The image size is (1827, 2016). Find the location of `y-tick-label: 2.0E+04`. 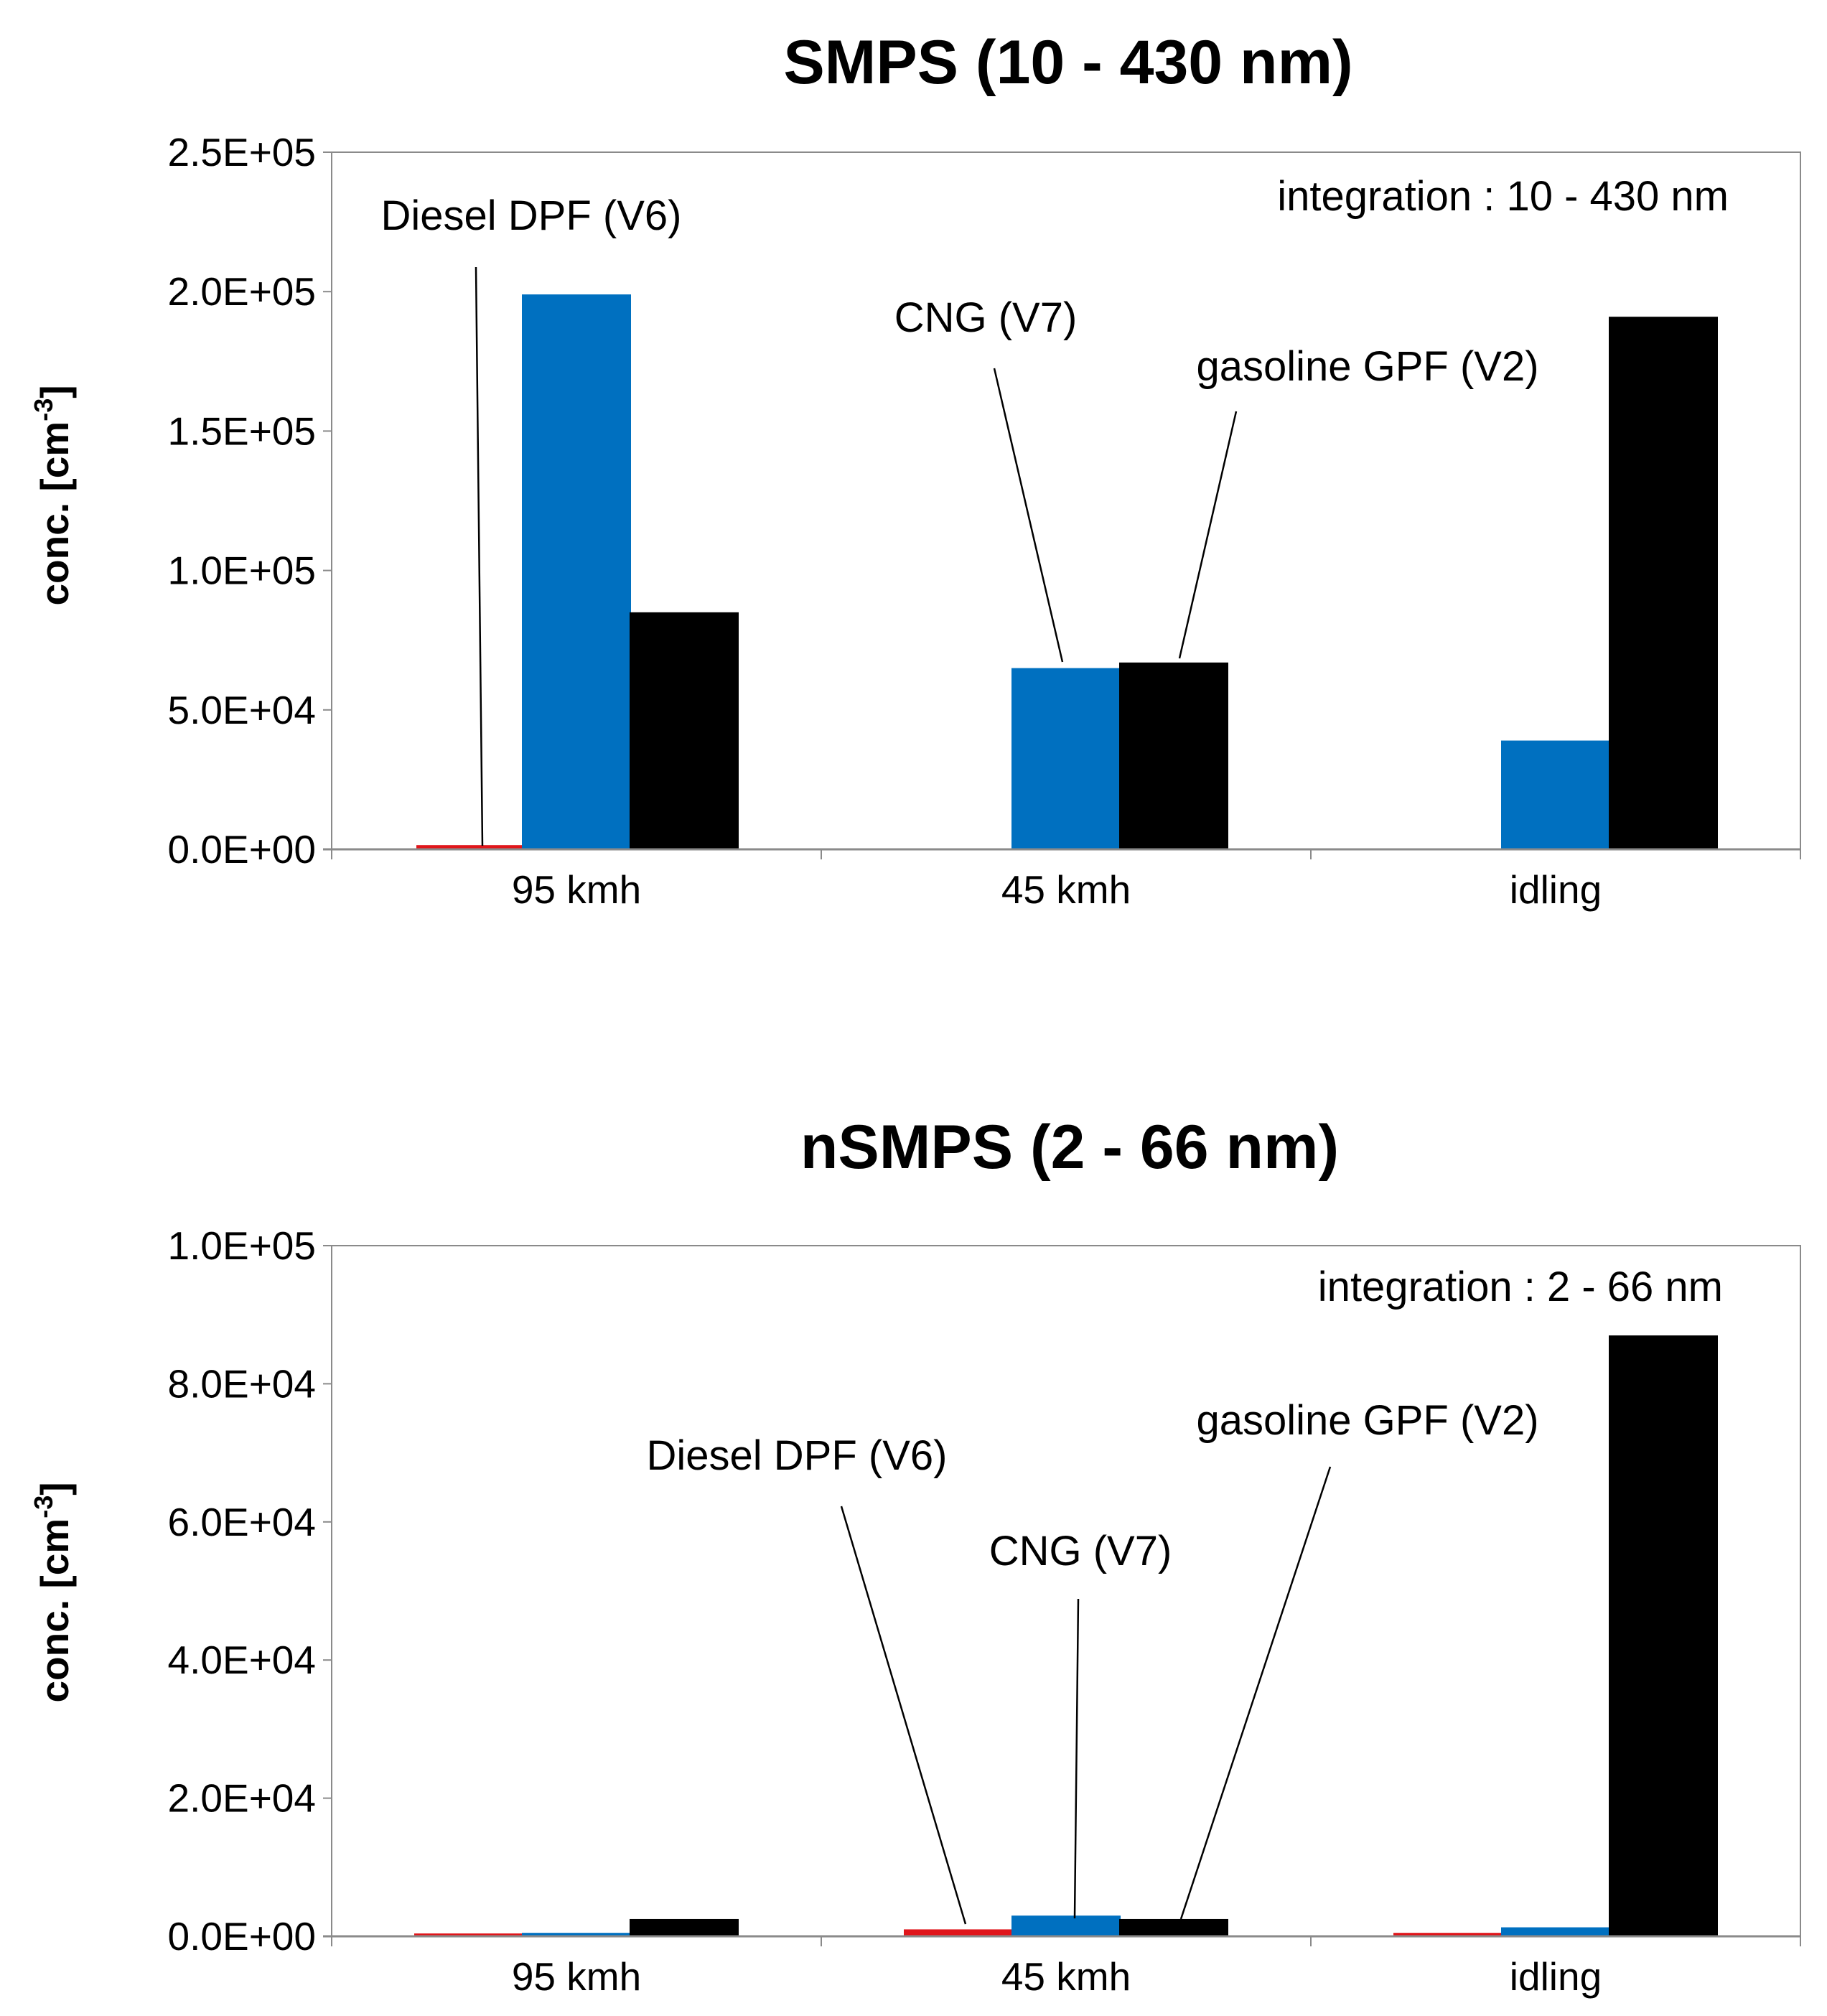

y-tick-label: 2.0E+04 is located at coordinates (242, 1798).